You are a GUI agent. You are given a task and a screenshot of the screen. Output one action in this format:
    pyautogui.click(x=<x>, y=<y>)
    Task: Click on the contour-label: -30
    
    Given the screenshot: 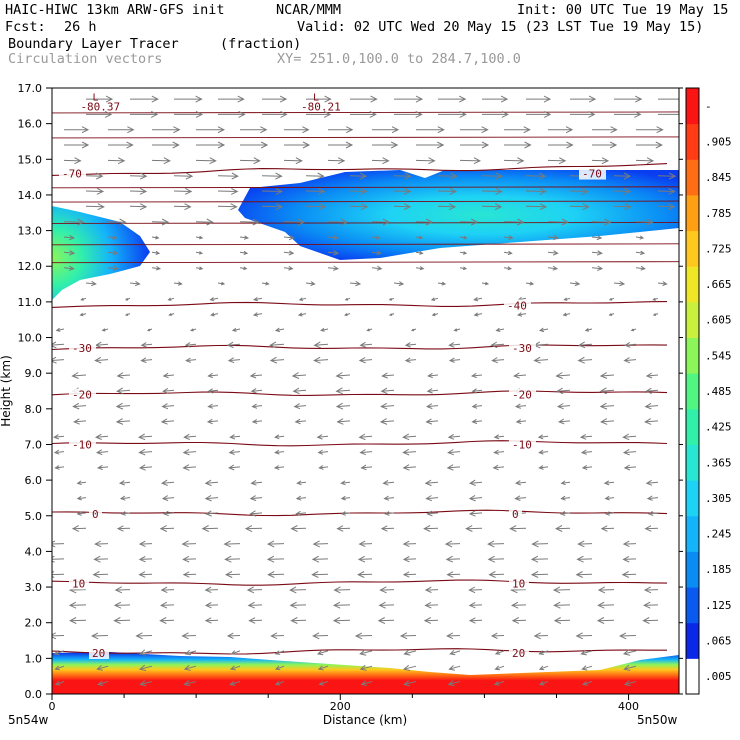 What is the action you would take?
    pyautogui.click(x=82, y=348)
    